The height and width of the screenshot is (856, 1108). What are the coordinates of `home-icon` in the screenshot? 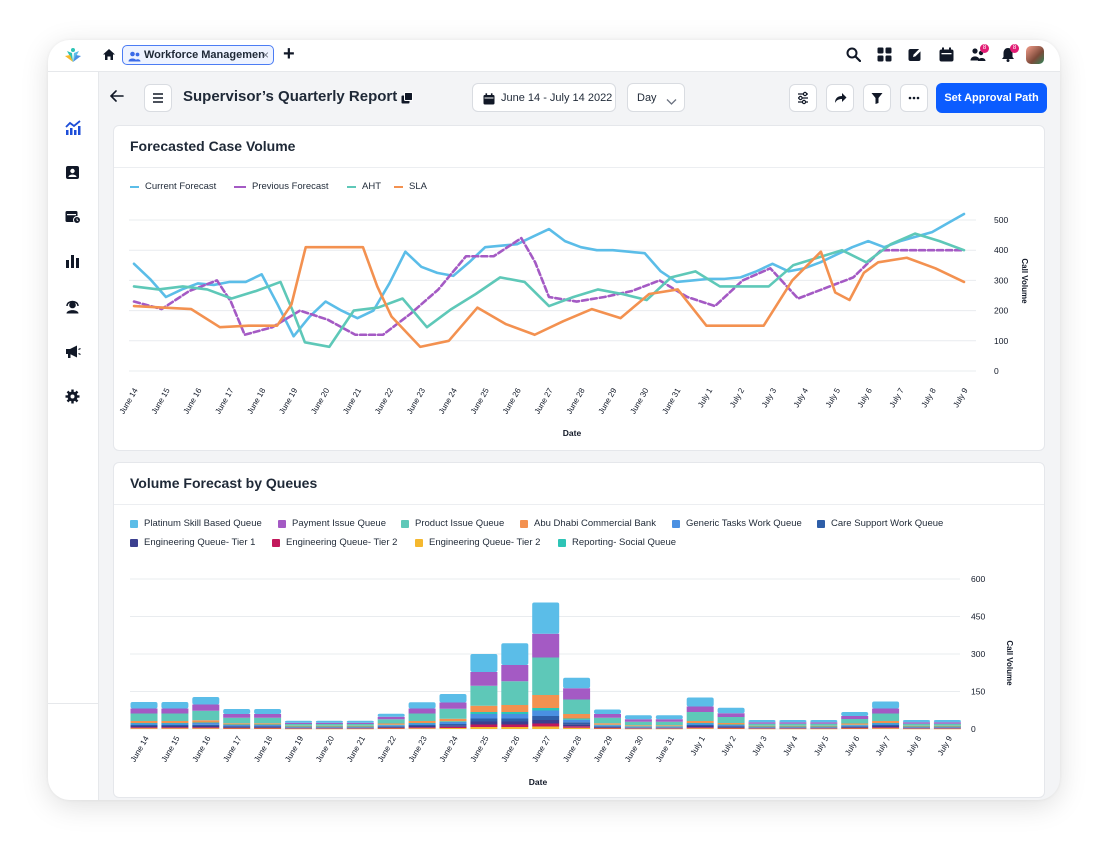 It's located at (109, 57).